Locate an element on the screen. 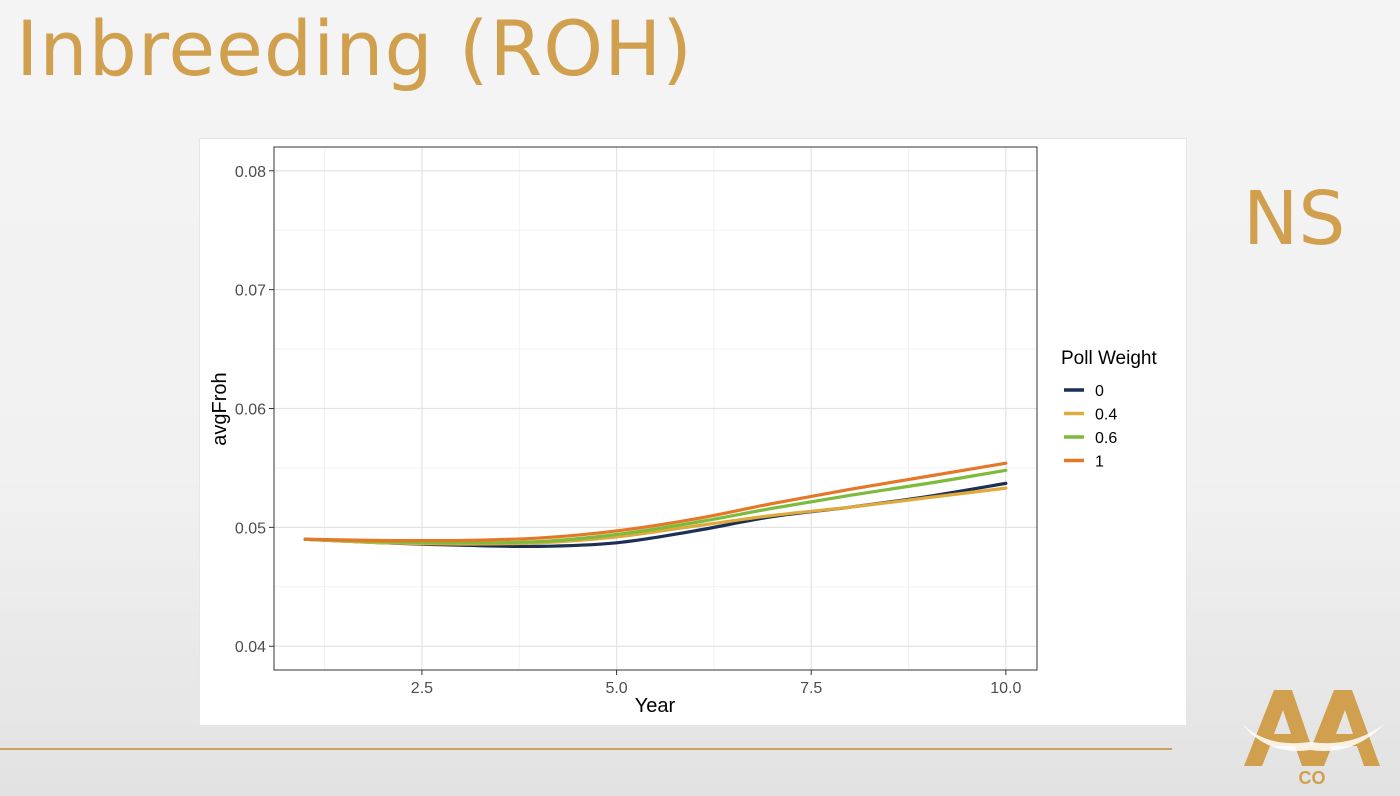 Image resolution: width=1400 pixels, height=796 pixels. legend-label: 0.6 is located at coordinates (1106, 438).